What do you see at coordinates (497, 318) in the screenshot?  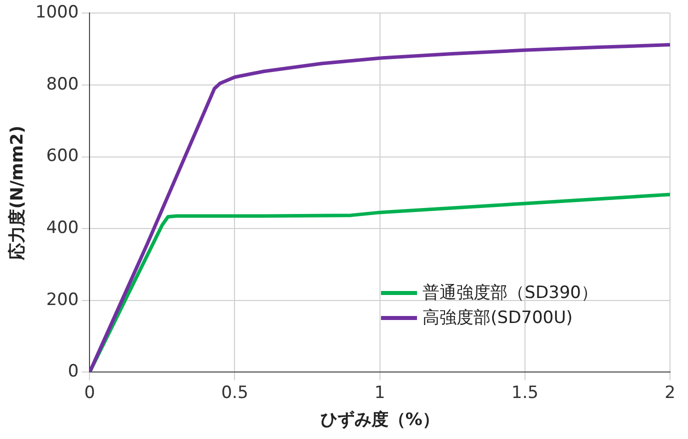 I see `legend-label: 高強度部(SD700U)` at bounding box center [497, 318].